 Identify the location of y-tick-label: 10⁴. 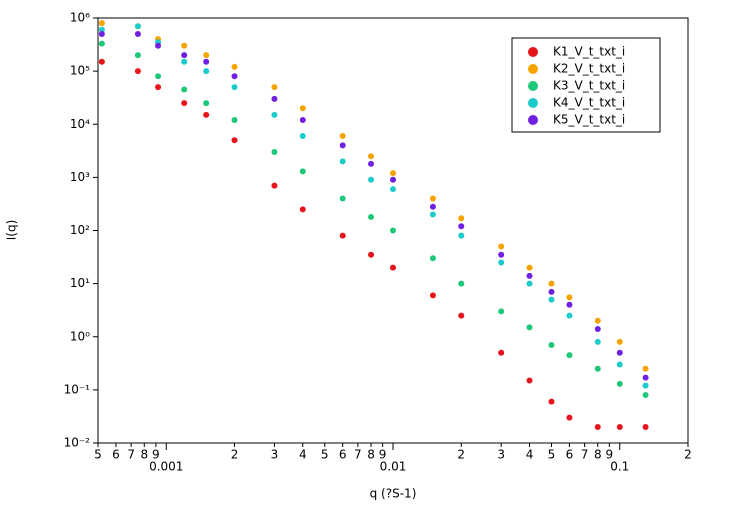
(80, 124).